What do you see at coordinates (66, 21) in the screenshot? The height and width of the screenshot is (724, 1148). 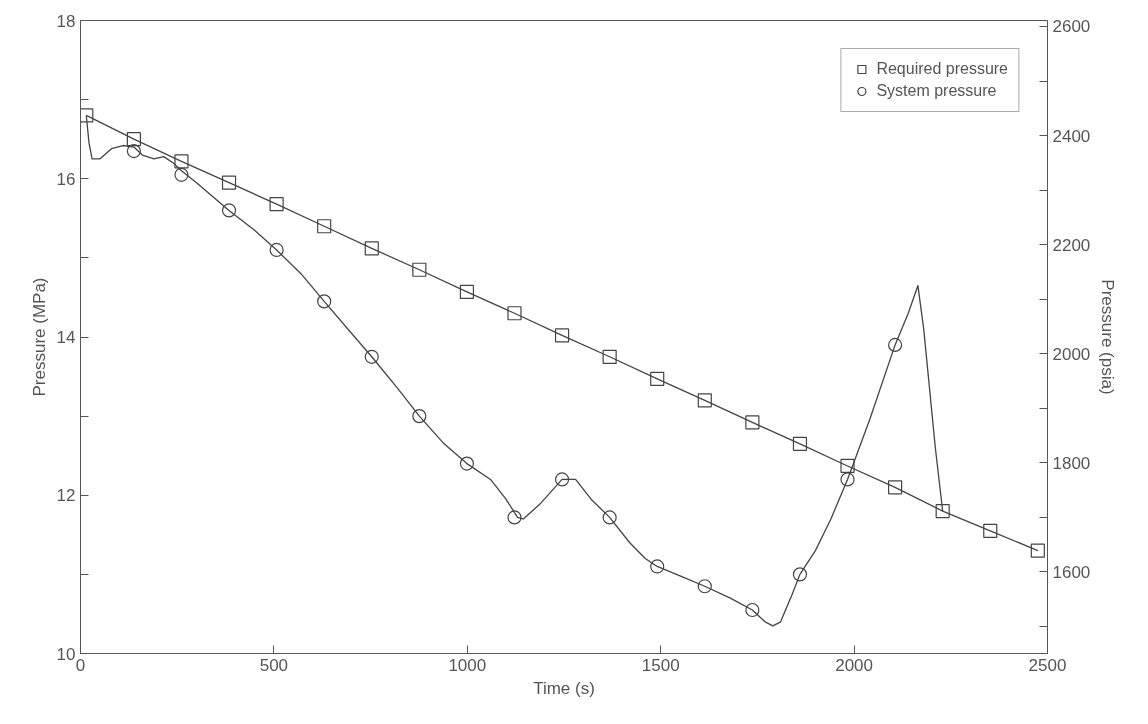 I see `y-tick-label: 18` at bounding box center [66, 21].